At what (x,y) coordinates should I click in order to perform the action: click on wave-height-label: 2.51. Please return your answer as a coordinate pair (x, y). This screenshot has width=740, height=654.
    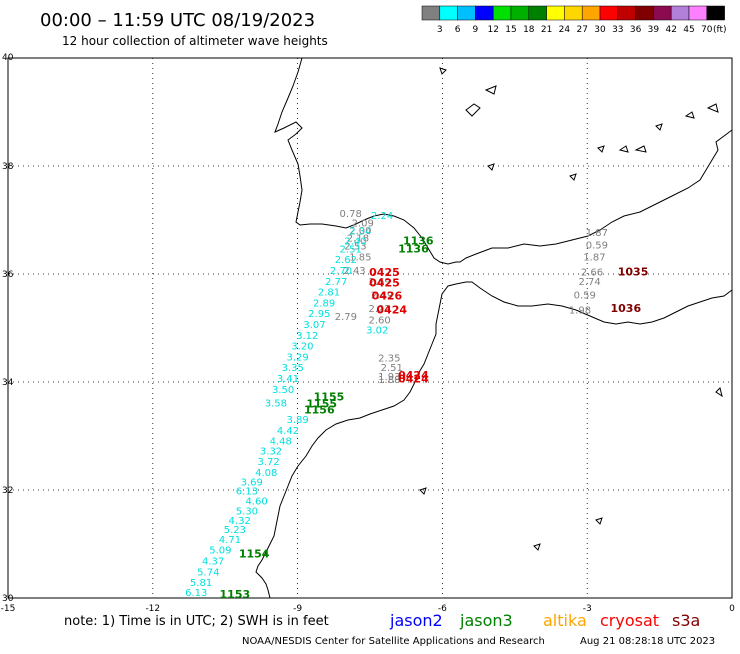
    Looking at the image, I should click on (392, 368).